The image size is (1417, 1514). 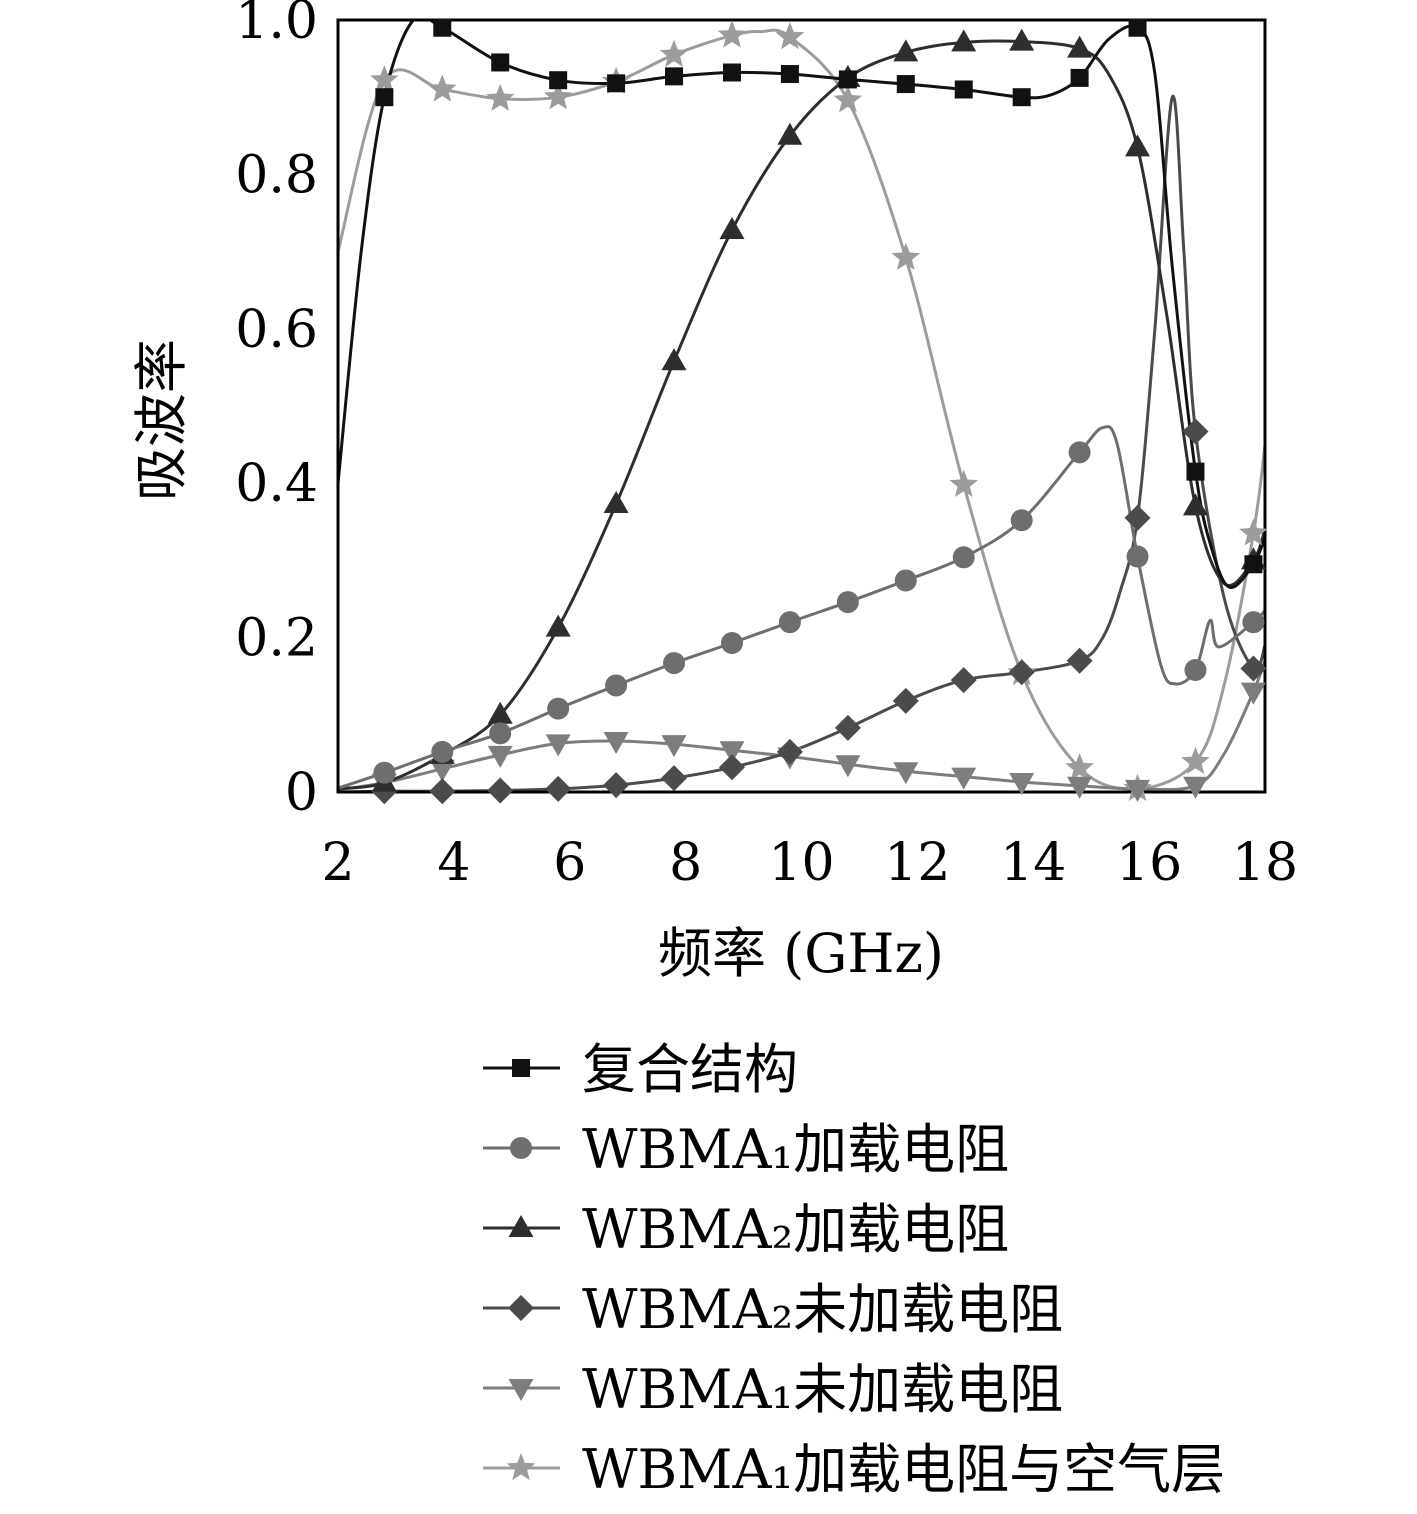 What do you see at coordinates (521, 1308) in the screenshot?
I see `legend-marker-diamond` at bounding box center [521, 1308].